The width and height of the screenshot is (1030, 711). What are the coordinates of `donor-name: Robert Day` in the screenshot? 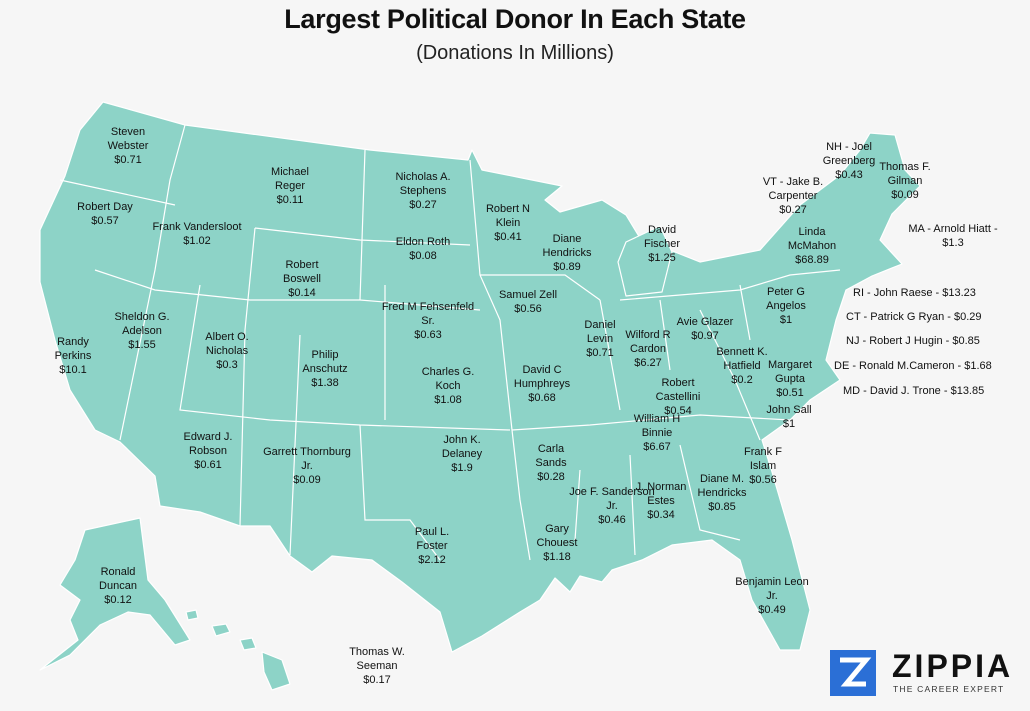 It's located at (105, 207).